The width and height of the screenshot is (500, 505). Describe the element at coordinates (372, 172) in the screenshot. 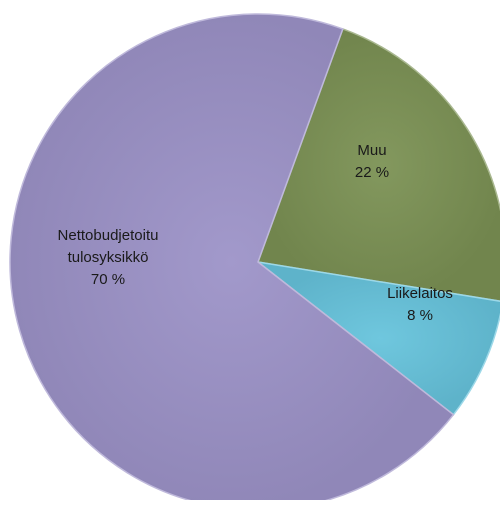

I see `slice-value-label: 22 %` at that location.